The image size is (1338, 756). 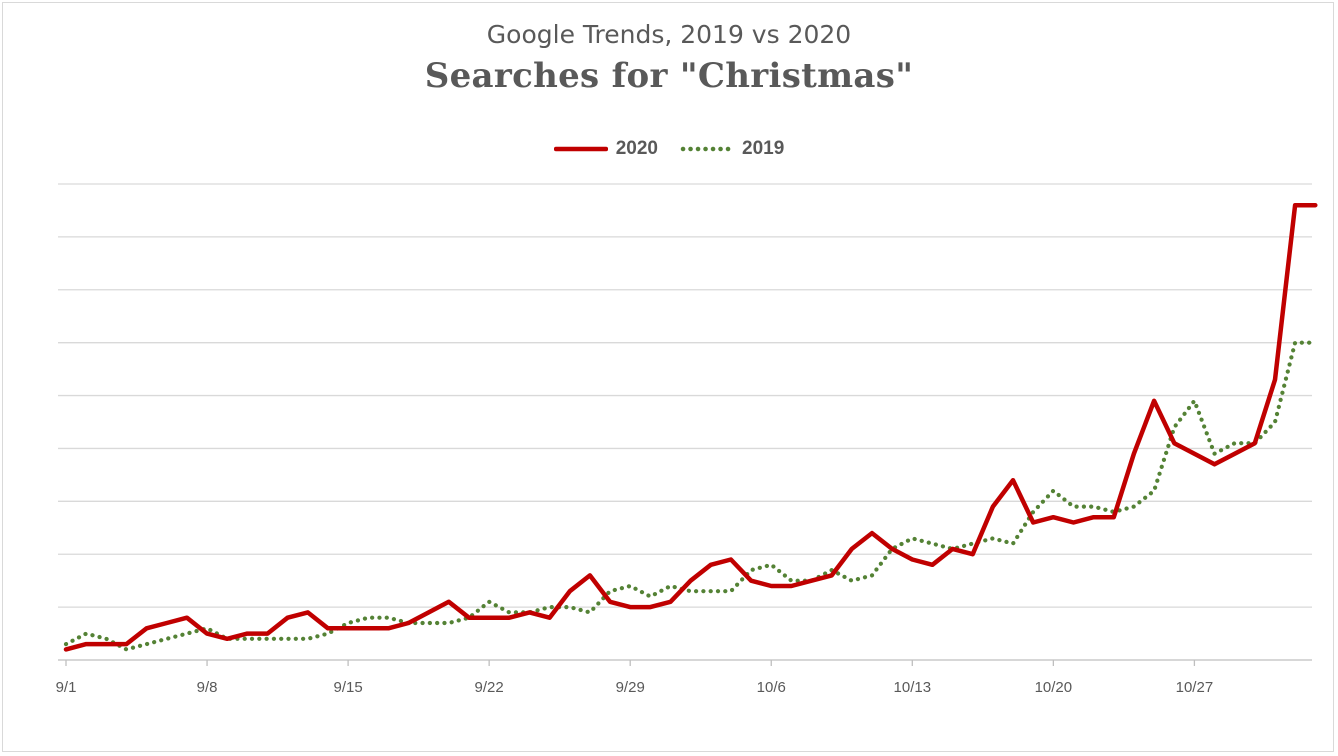 What do you see at coordinates (669, 149) in the screenshot?
I see `legend: 2020 2019` at bounding box center [669, 149].